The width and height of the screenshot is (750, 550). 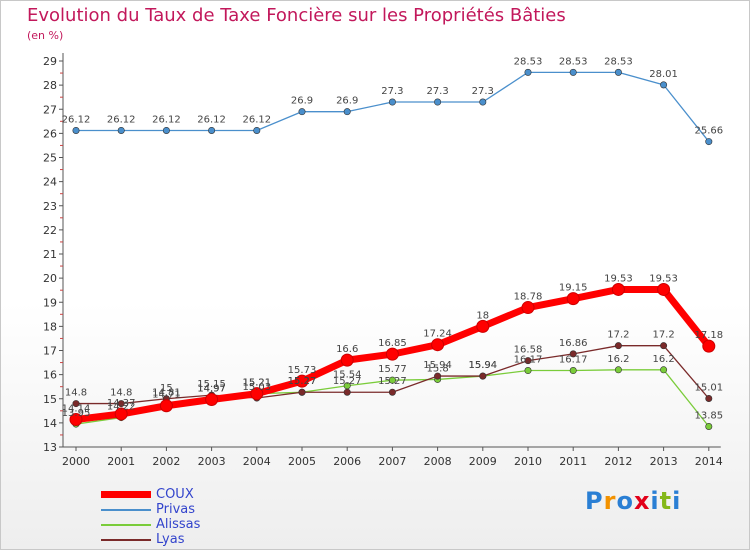 What do you see at coordinates (573, 343) in the screenshot?
I see `data-label-lyas: 16.86` at bounding box center [573, 343].